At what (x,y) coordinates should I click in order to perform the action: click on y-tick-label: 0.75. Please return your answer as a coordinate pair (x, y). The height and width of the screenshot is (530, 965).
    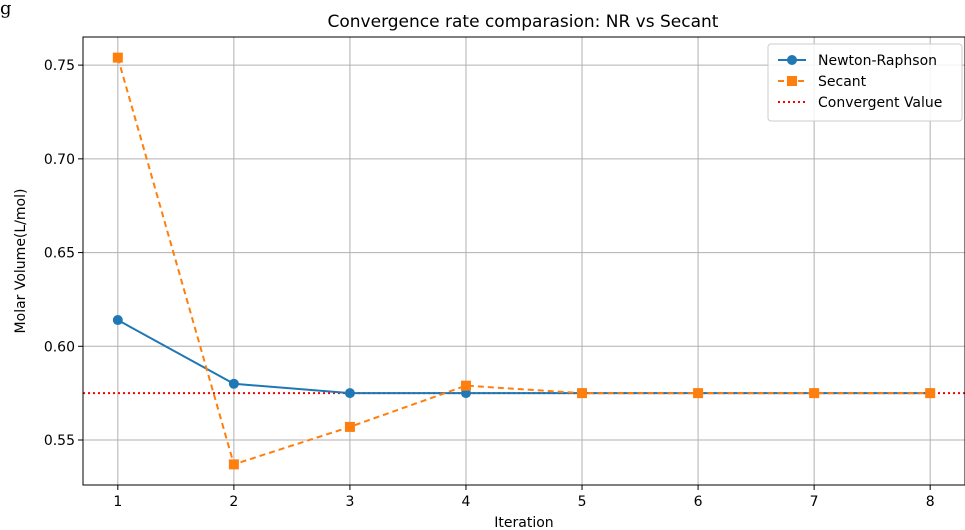
    Looking at the image, I should click on (59, 66).